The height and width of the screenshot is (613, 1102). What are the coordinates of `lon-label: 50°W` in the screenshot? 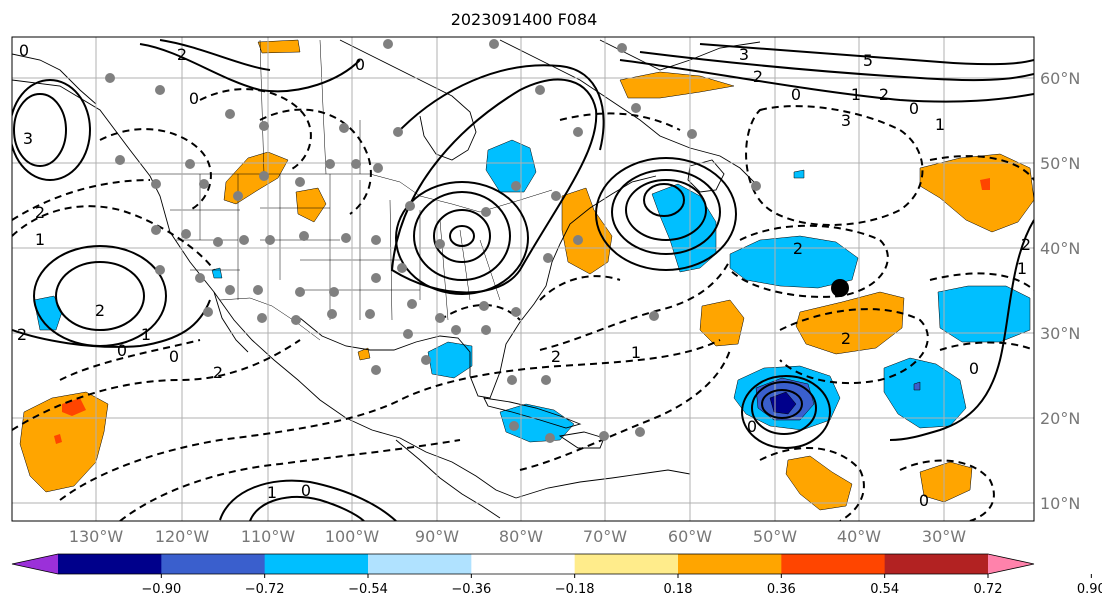 It's located at (775, 536).